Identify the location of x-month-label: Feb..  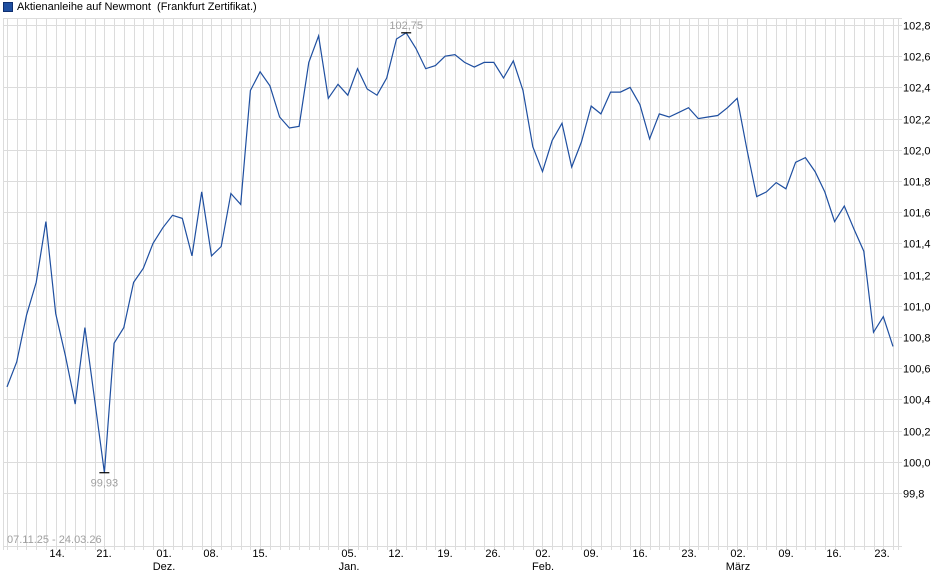
(543, 567).